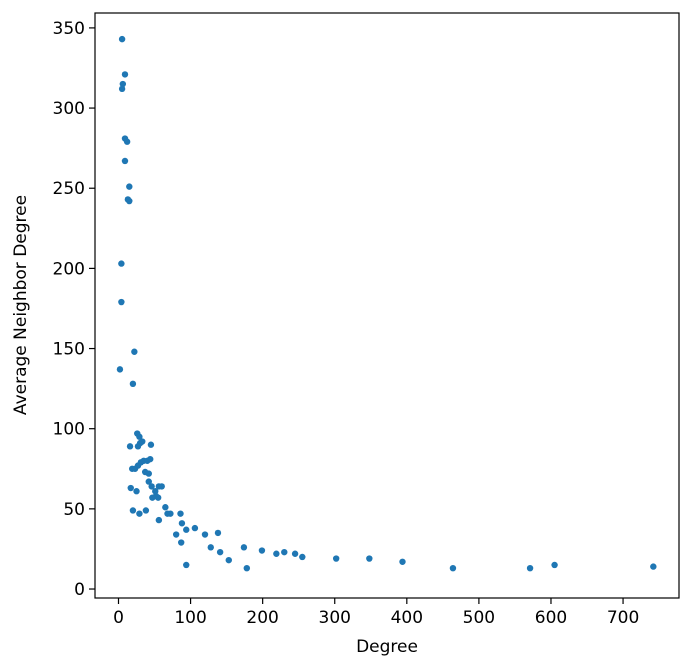 The width and height of the screenshot is (681, 664). I want to click on x-tick-label: 0, so click(118, 618).